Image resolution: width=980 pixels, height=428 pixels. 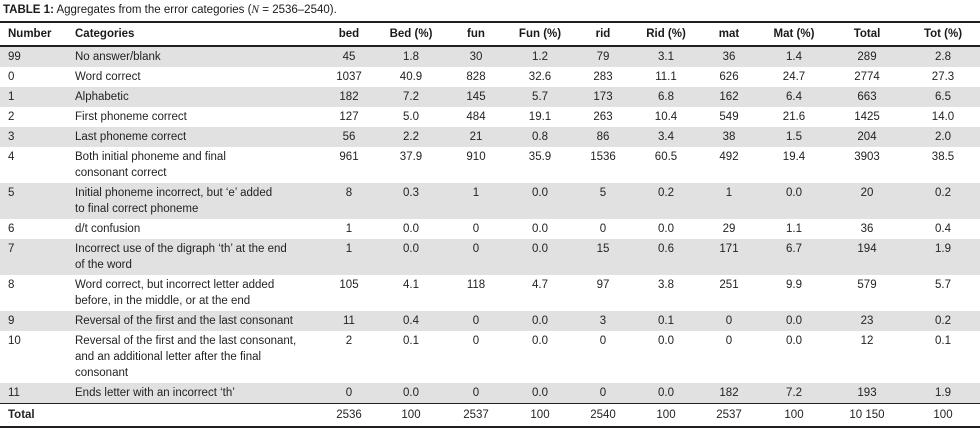 What do you see at coordinates (108, 229) in the screenshot?
I see `row-category: d/t confusion` at bounding box center [108, 229].